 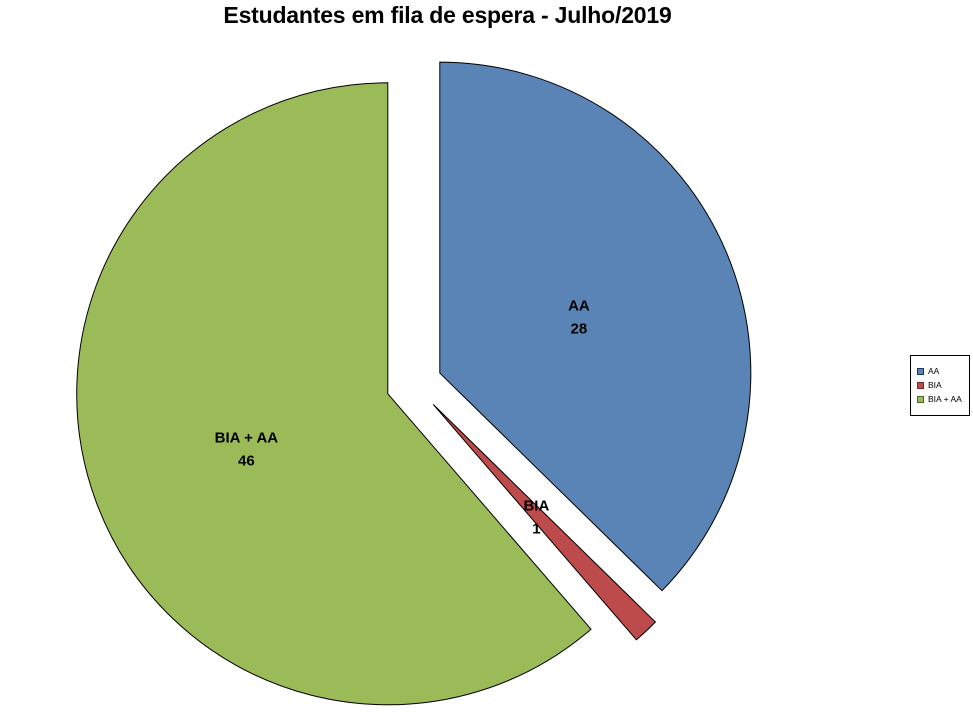 What do you see at coordinates (920, 399) in the screenshot?
I see `legend-swatch-bia-aa` at bounding box center [920, 399].